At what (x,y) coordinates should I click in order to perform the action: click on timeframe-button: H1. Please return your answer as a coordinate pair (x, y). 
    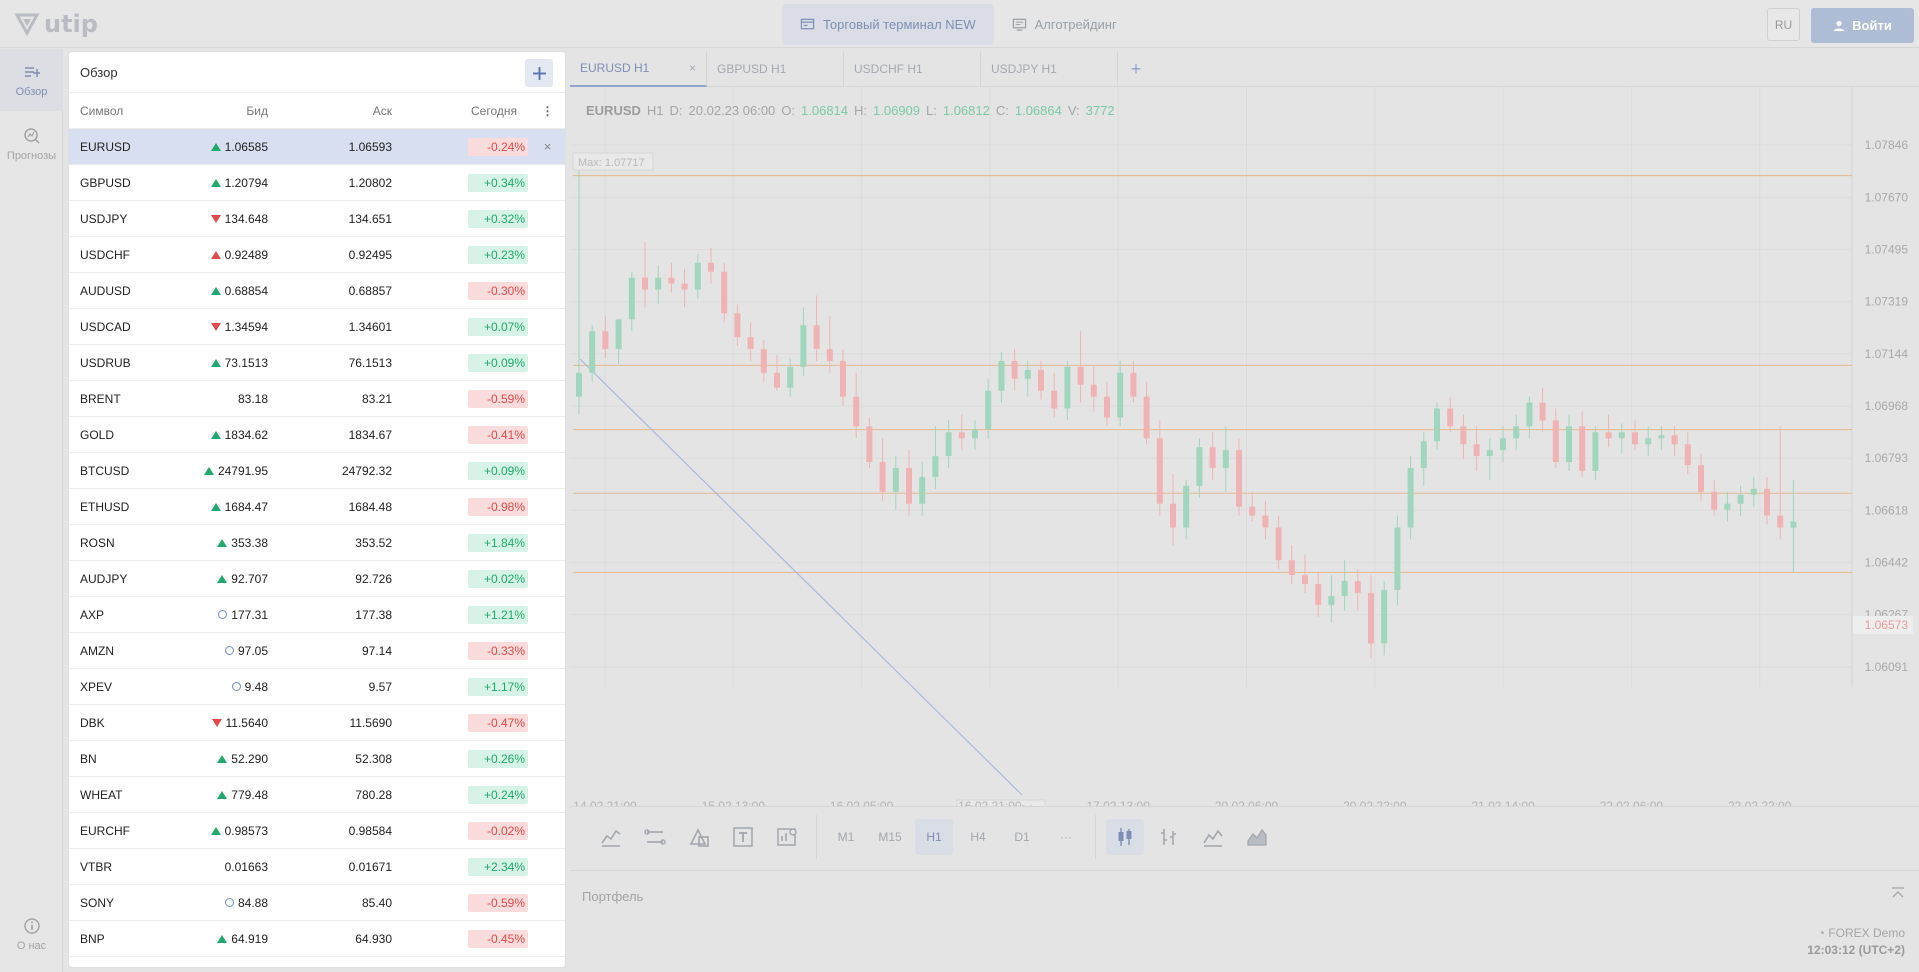
    Looking at the image, I should click on (934, 836).